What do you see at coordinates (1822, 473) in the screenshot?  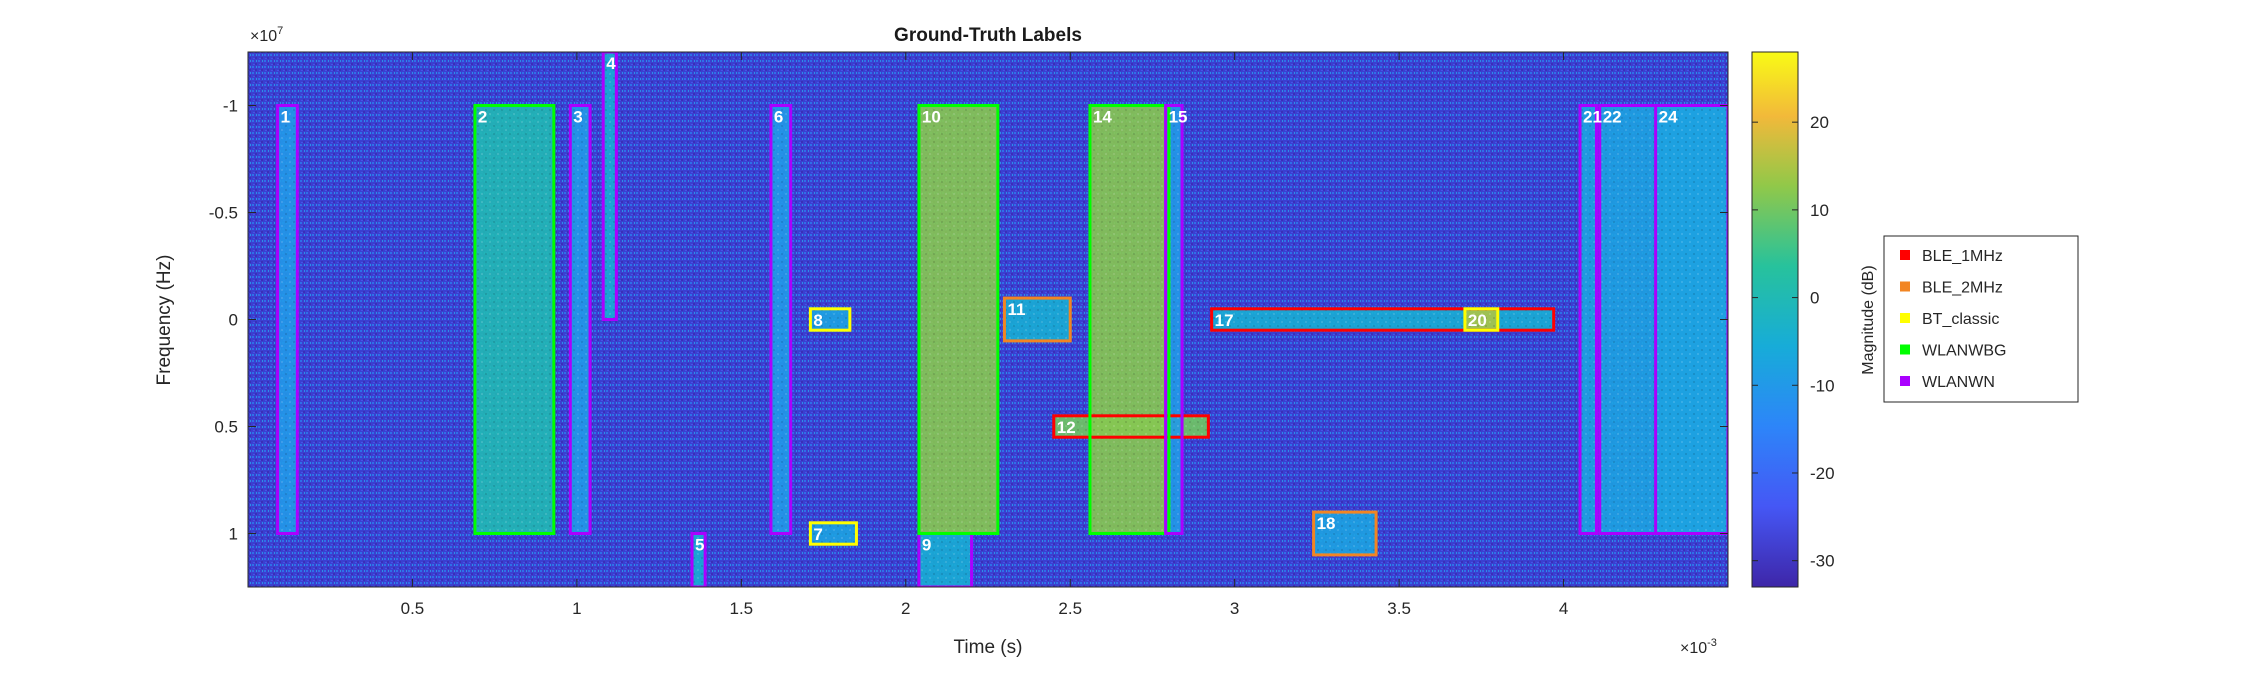 I see `colorbar-tick-label: -20` at bounding box center [1822, 473].